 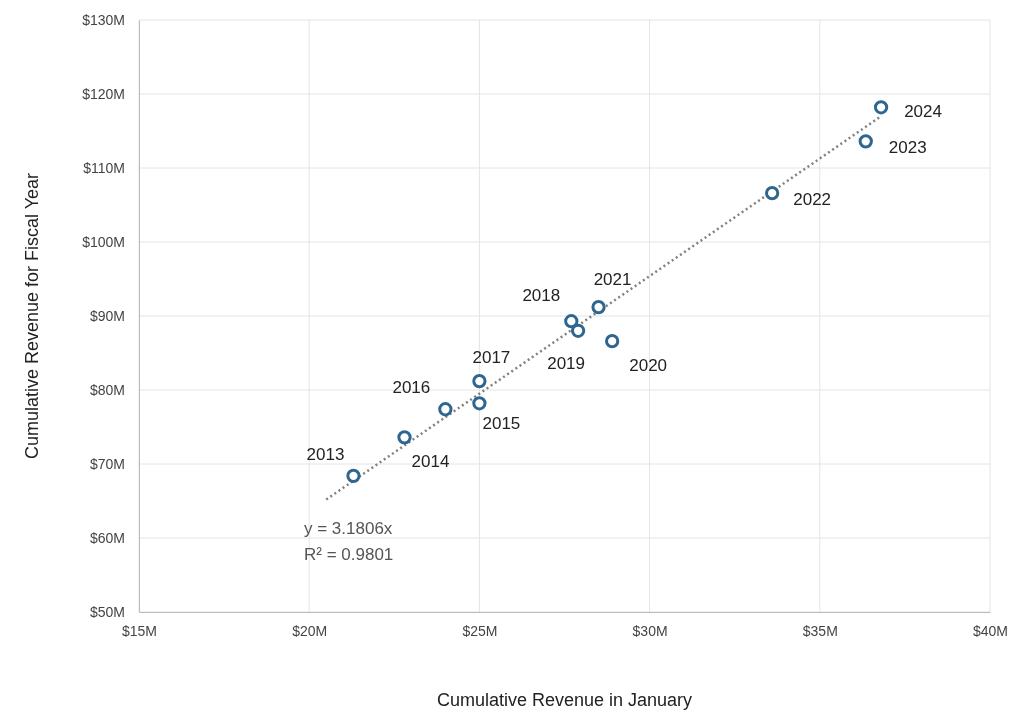 What do you see at coordinates (107, 611) in the screenshot?
I see `y-tick-label: $50M` at bounding box center [107, 611].